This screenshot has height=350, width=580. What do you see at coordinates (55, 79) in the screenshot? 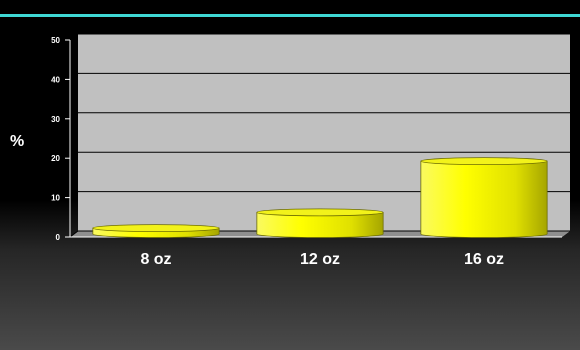
I see `y-tick-label: 40` at bounding box center [55, 79].